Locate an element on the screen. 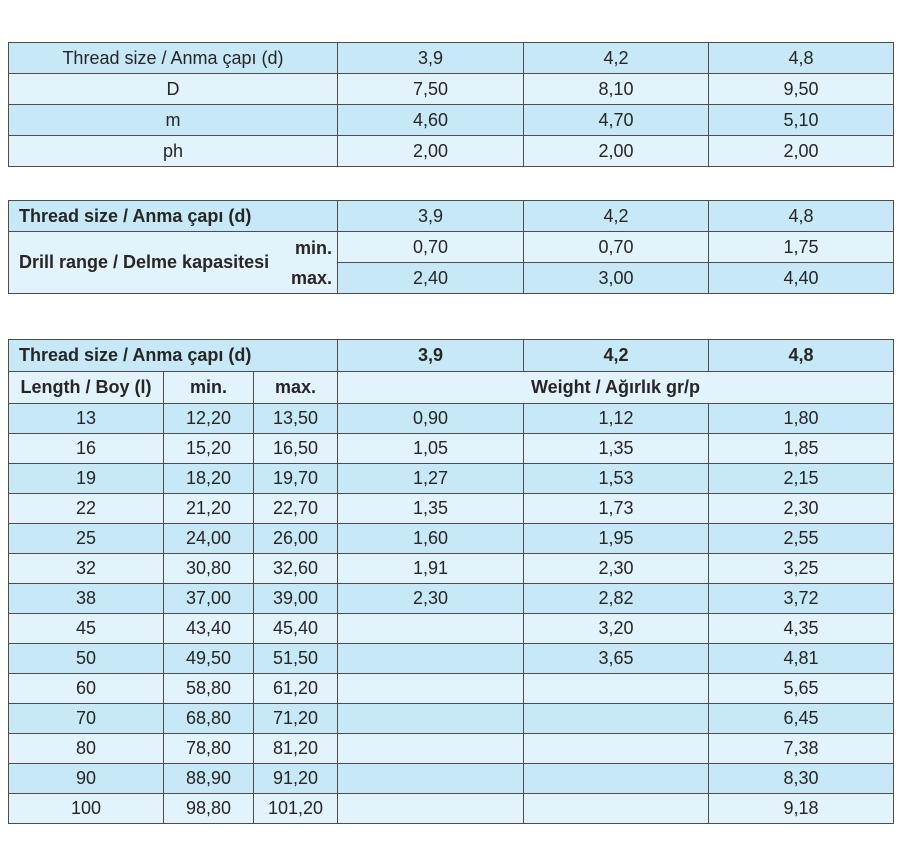 The height and width of the screenshot is (856, 900). table-row: 45 43,40 45,40 3,20 4,35 is located at coordinates (451, 628).